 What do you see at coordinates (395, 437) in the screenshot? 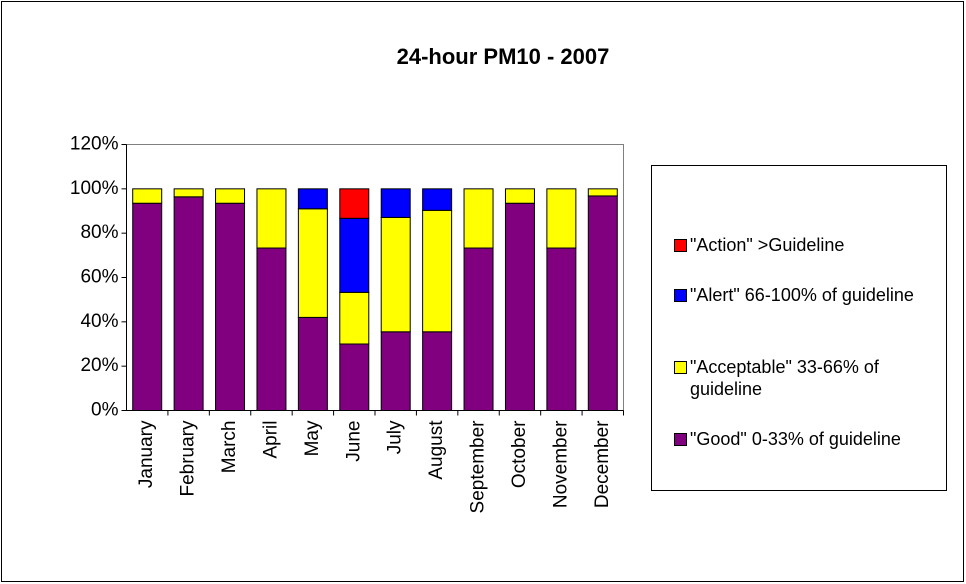
I see `x-tick-label: July` at bounding box center [395, 437].